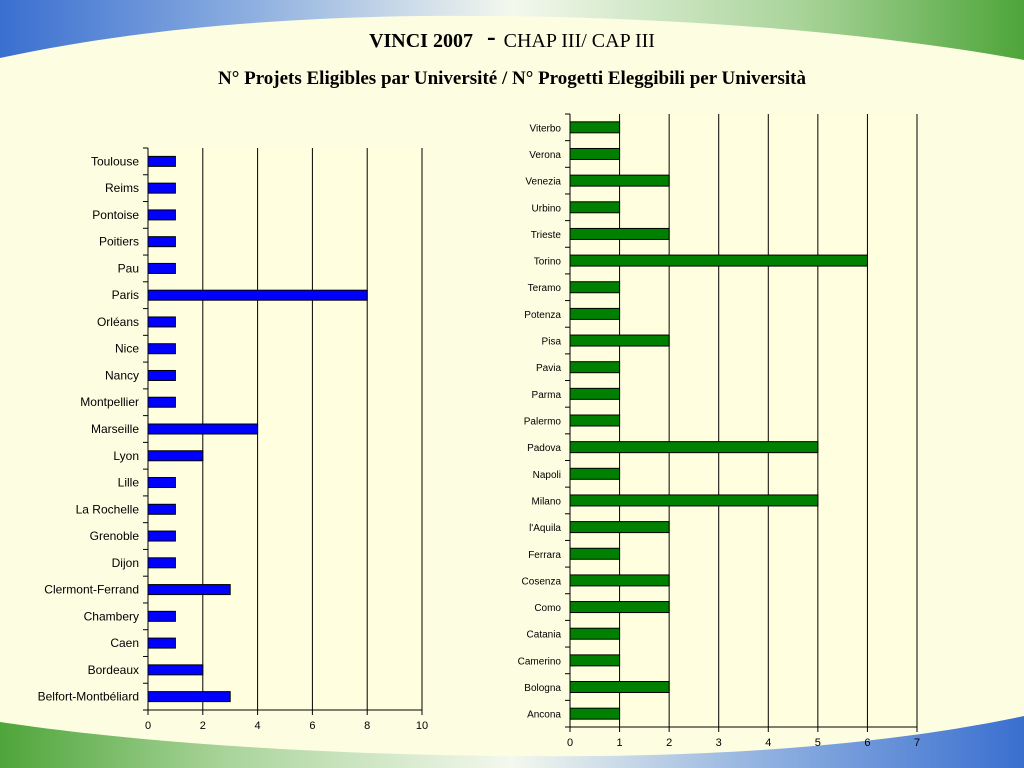 This screenshot has height=768, width=1024. Describe the element at coordinates (547, 608) in the screenshot. I see `it-category-label: Como` at that location.